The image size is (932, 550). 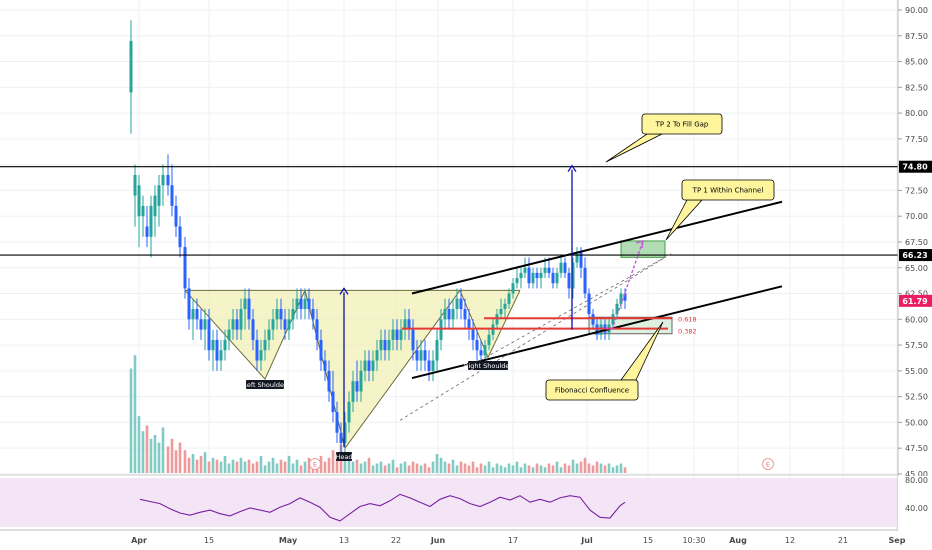 I want to click on time-tick-label: Sep, so click(x=897, y=540).